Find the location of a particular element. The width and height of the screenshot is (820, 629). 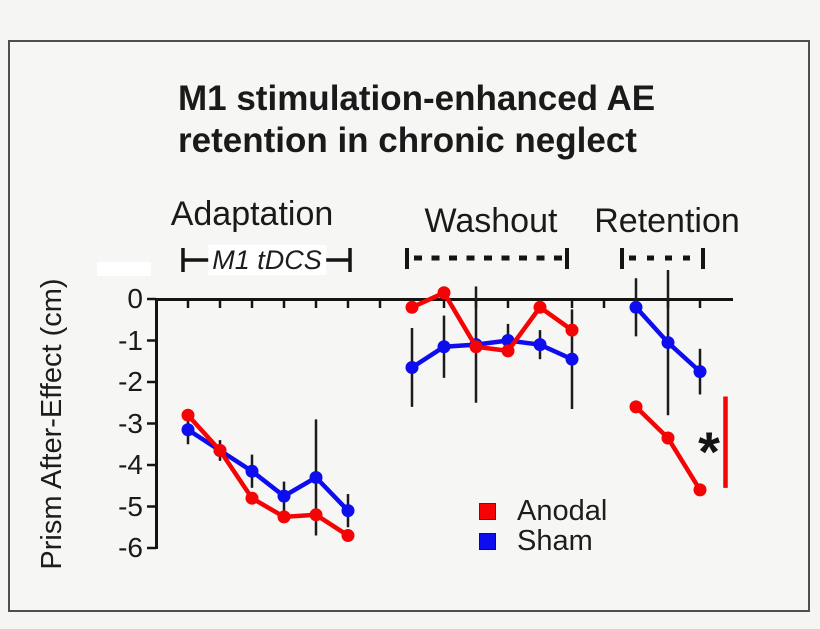

y-tick-label: -6 is located at coordinates (130, 547).